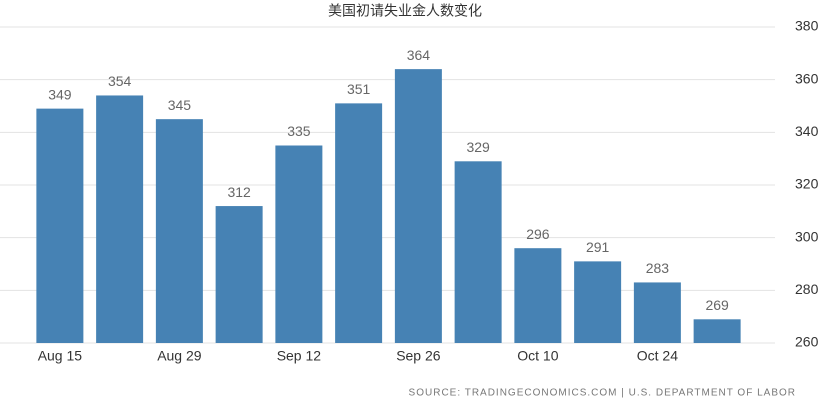 The image size is (832, 410). Describe the element at coordinates (359, 89) in the screenshot. I see `data-label: 351` at that location.